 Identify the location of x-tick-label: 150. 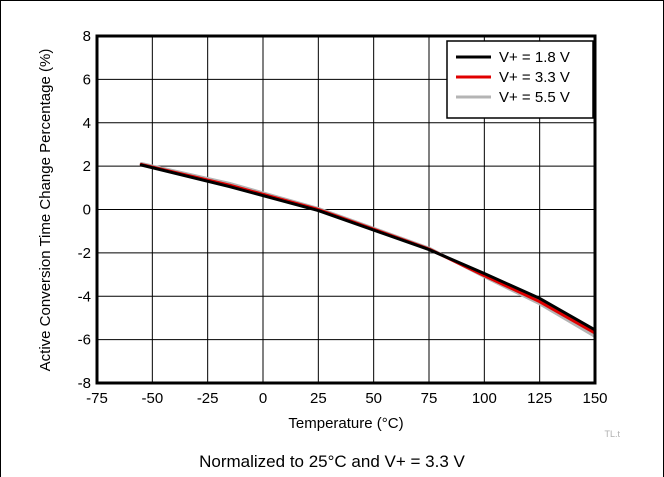
(594, 398).